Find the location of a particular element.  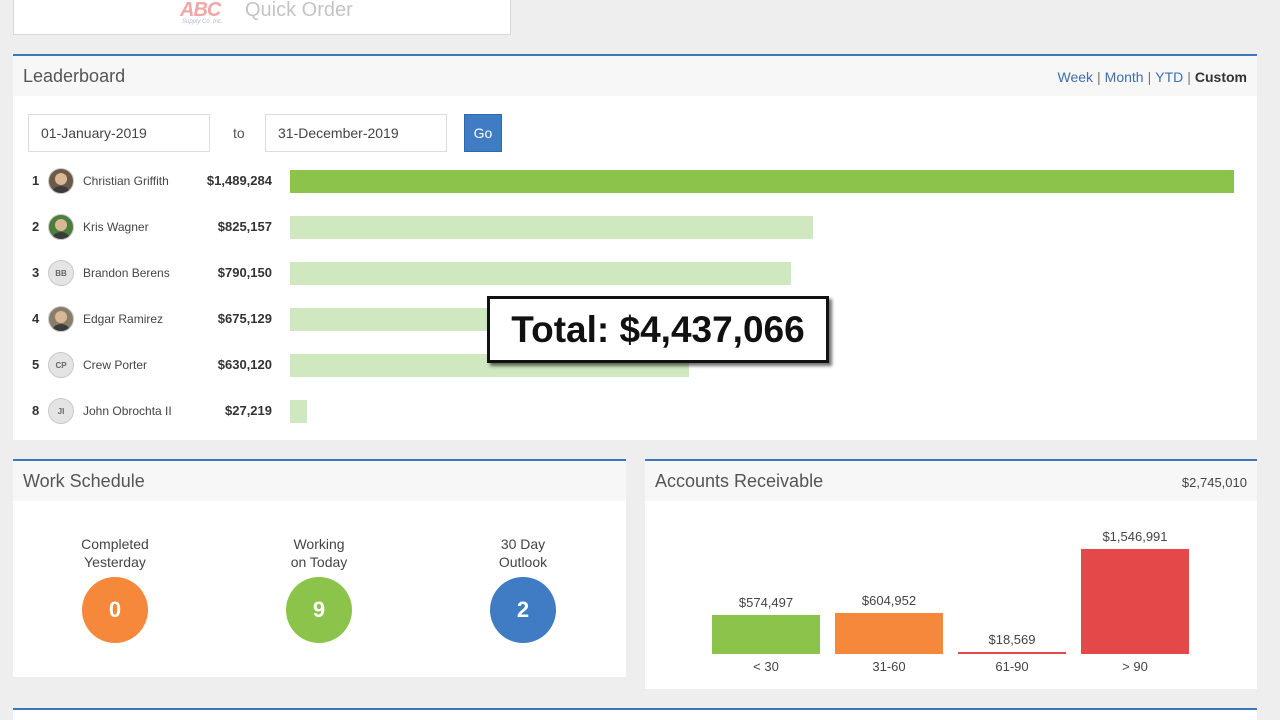

ar-category-label: 61-90 is located at coordinates (1012, 666).